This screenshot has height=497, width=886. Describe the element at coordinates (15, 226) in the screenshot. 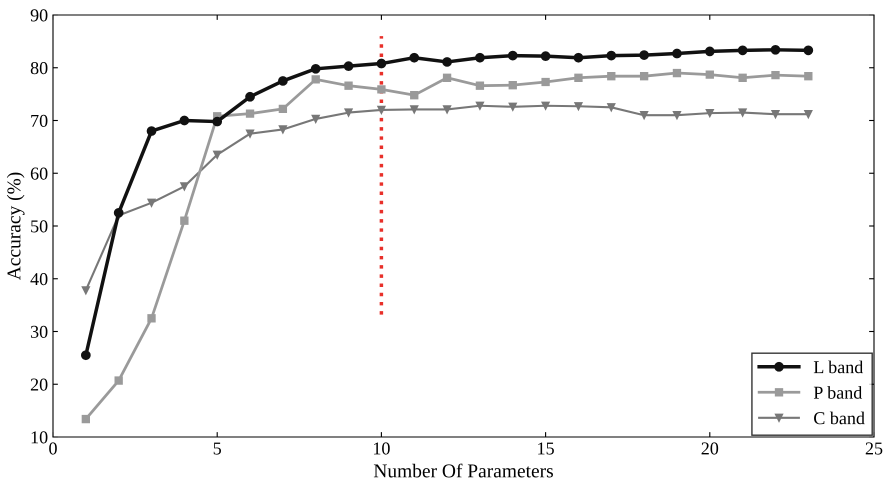

I see `y-axis-title: Accuracy (%)` at that location.